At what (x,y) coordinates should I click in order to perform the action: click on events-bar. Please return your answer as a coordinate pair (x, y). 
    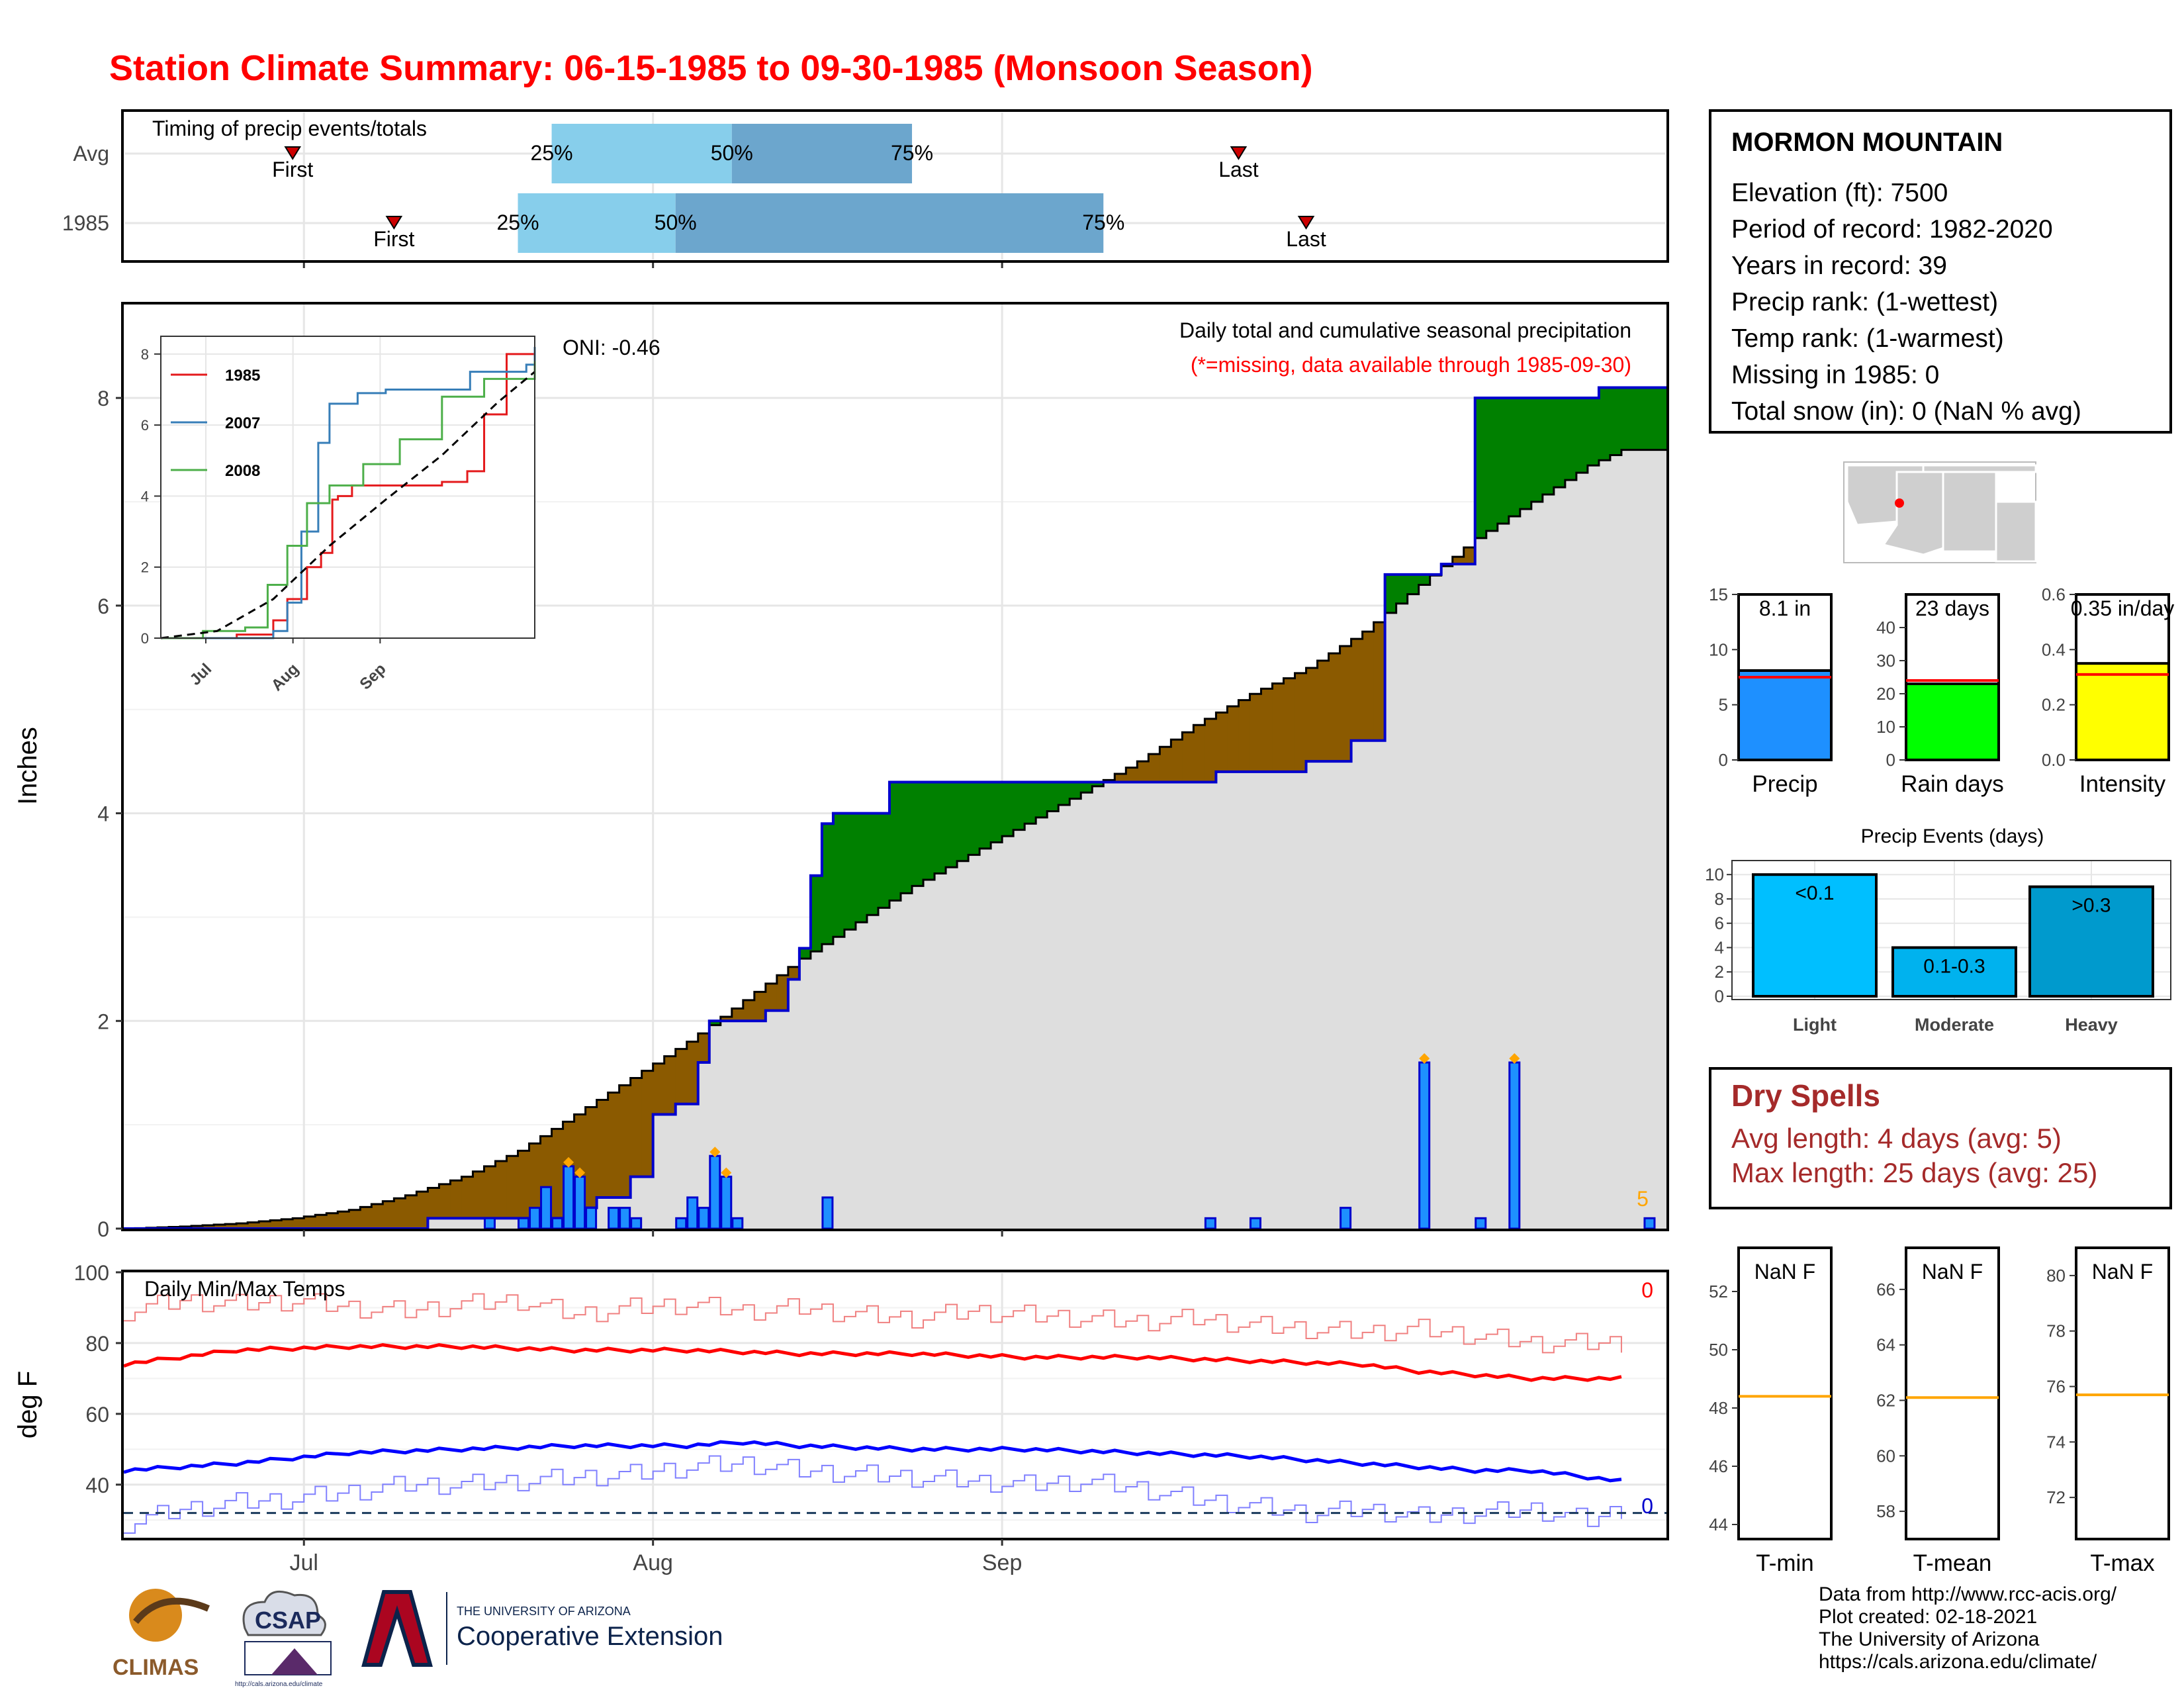
    Looking at the image, I should click on (1815, 935).